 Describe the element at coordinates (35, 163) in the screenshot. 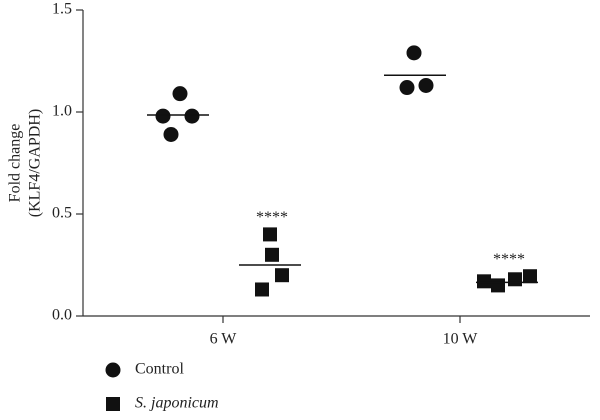

I see `y-axis-title-line: (KLF4/GAPDH)` at that location.